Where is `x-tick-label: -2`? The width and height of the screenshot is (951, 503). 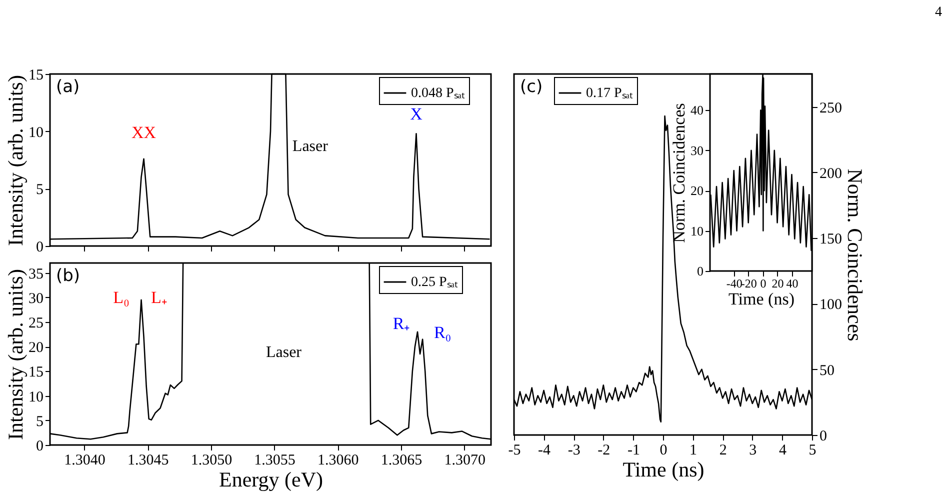 x-tick-label: -2 is located at coordinates (604, 450).